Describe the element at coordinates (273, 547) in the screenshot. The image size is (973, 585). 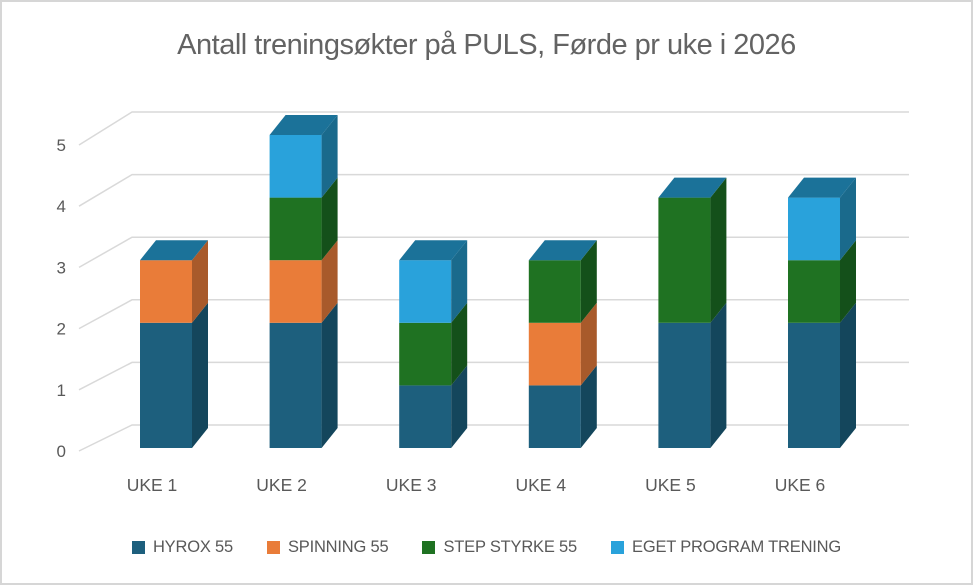
I see `legend-swatch-spinning-icon` at that location.